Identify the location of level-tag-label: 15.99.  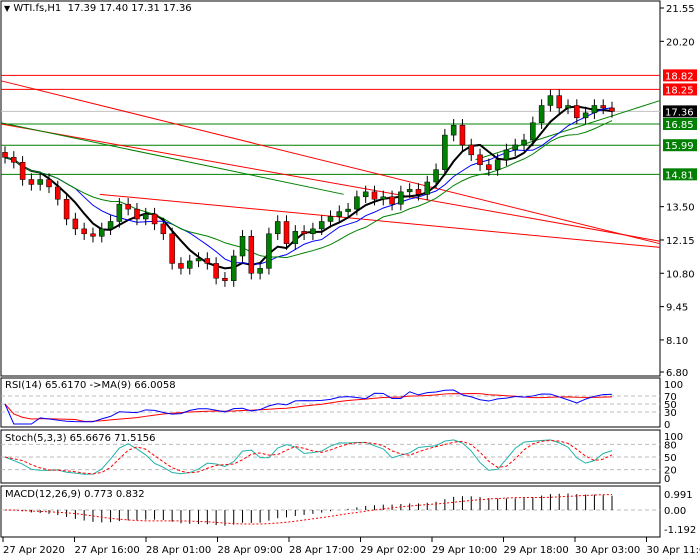
(679, 146).